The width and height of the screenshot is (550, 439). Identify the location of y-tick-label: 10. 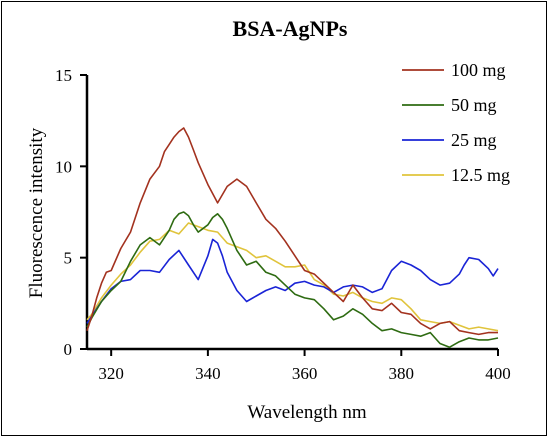
(63, 166).